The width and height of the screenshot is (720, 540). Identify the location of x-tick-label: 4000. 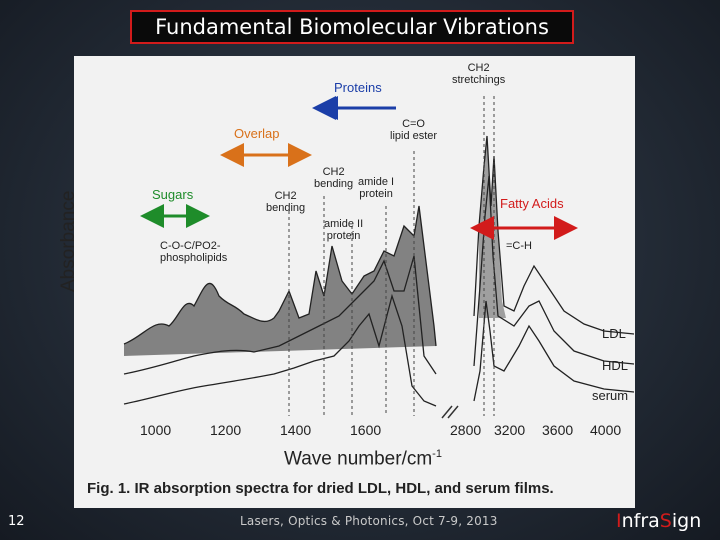
(606, 430).